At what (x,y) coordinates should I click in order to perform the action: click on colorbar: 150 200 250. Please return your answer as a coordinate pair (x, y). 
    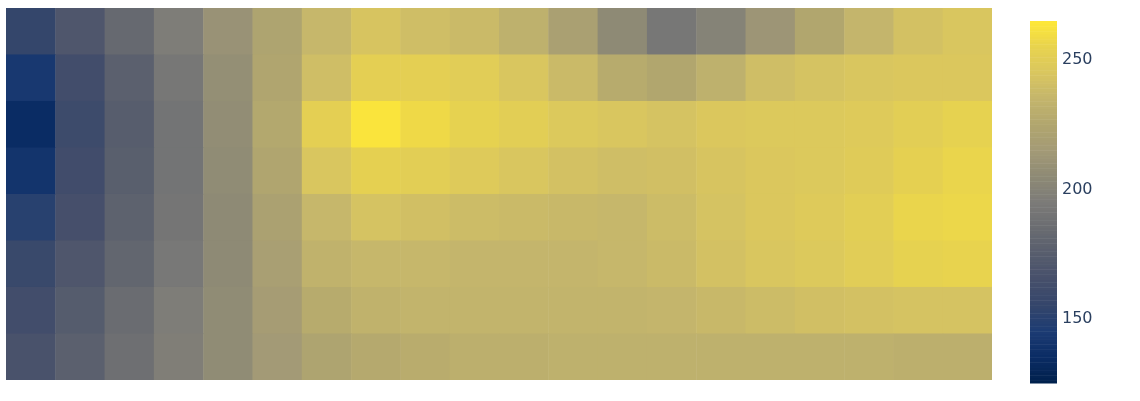
    Looking at the image, I should click on (1069, 192).